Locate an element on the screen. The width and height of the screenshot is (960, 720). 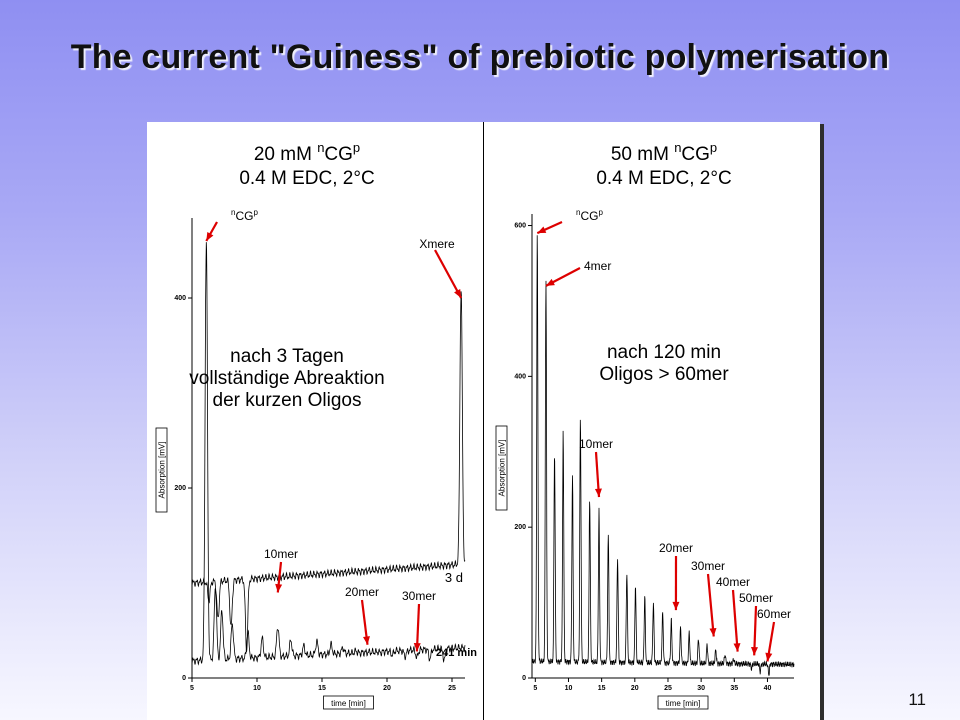
annotation-line: vollständige Abreaktion is located at coordinates (286, 378).